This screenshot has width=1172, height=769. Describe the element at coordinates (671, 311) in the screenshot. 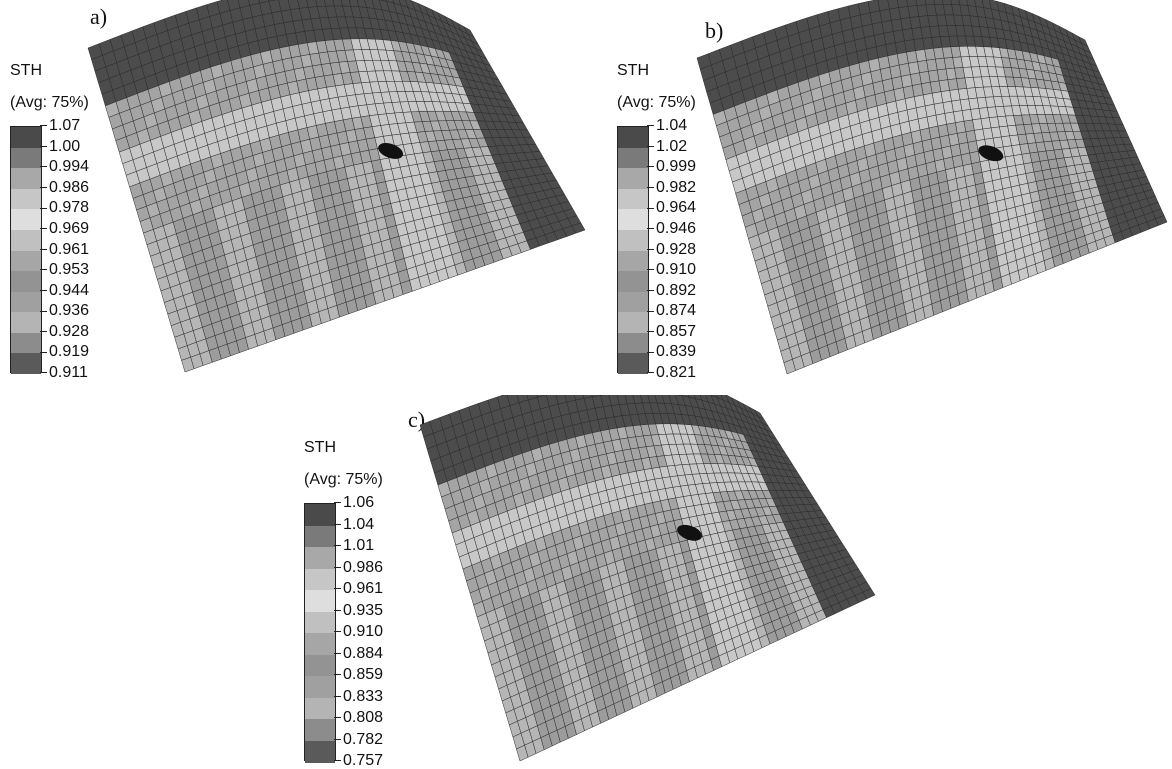

I see `legend-tick-label: 0.874` at that location.